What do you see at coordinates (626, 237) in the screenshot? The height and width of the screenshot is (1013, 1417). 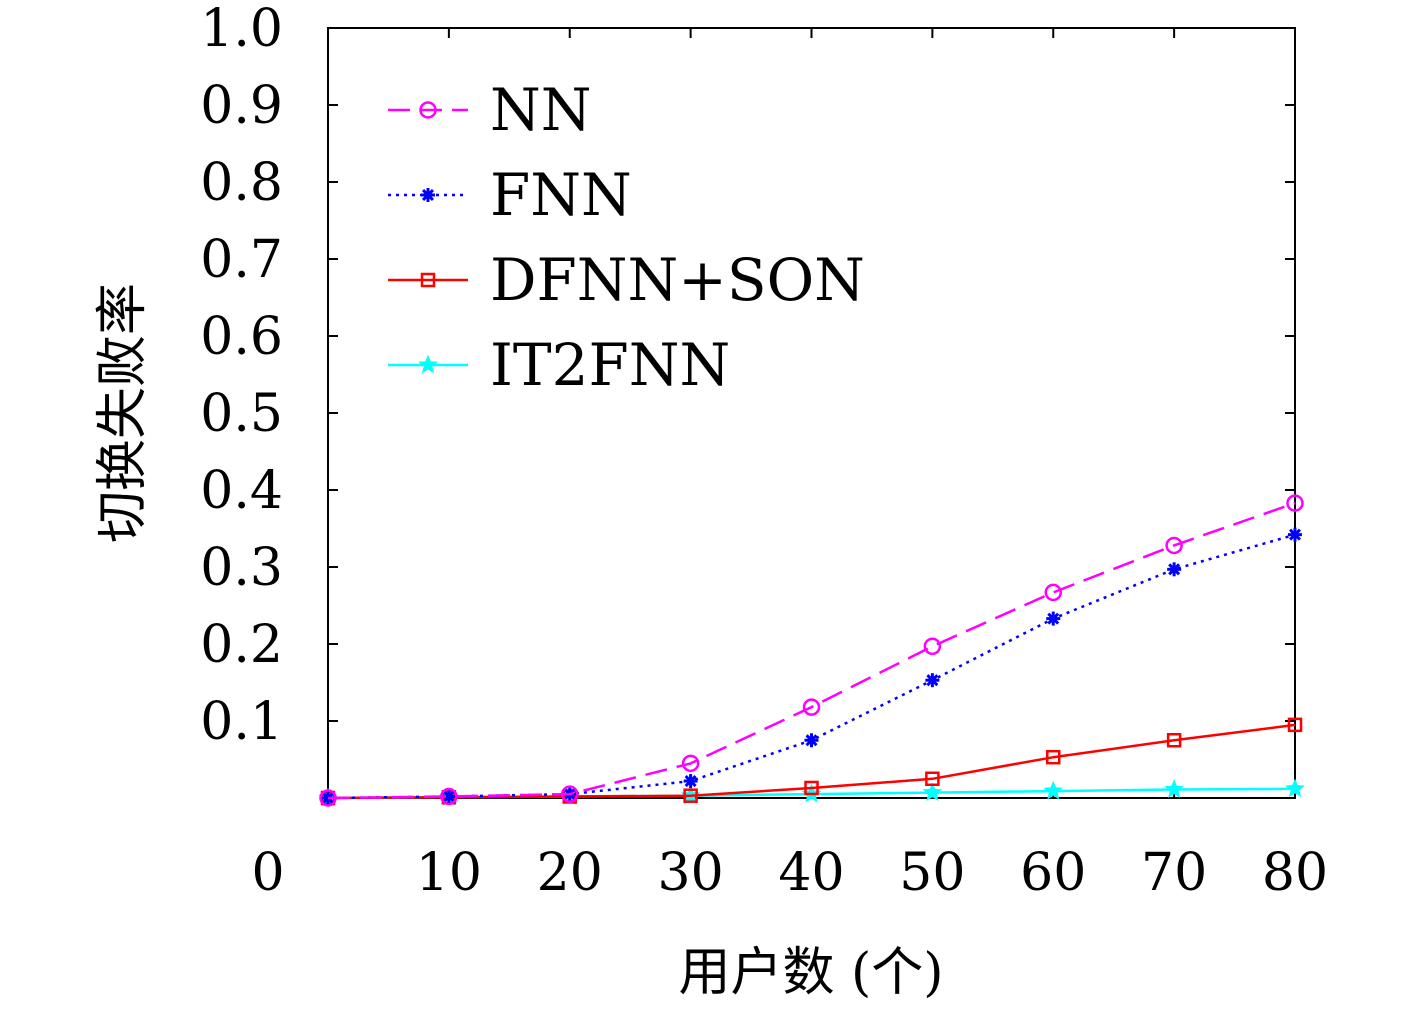 I see `legend: NN FNN DFNN+SON IT2FNN` at bounding box center [626, 237].